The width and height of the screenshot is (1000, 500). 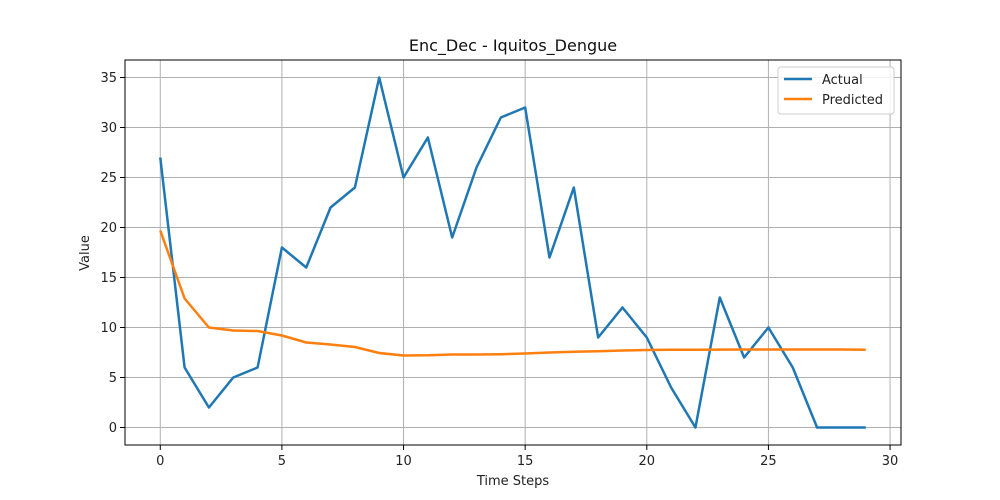 I want to click on y-tick-label: 0, so click(x=113, y=428).